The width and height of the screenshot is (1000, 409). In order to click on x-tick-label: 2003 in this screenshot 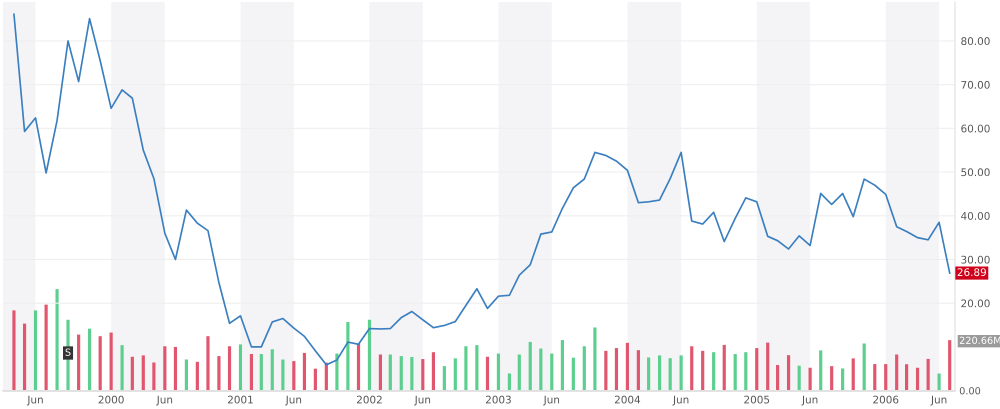, I will do `click(498, 400)`.